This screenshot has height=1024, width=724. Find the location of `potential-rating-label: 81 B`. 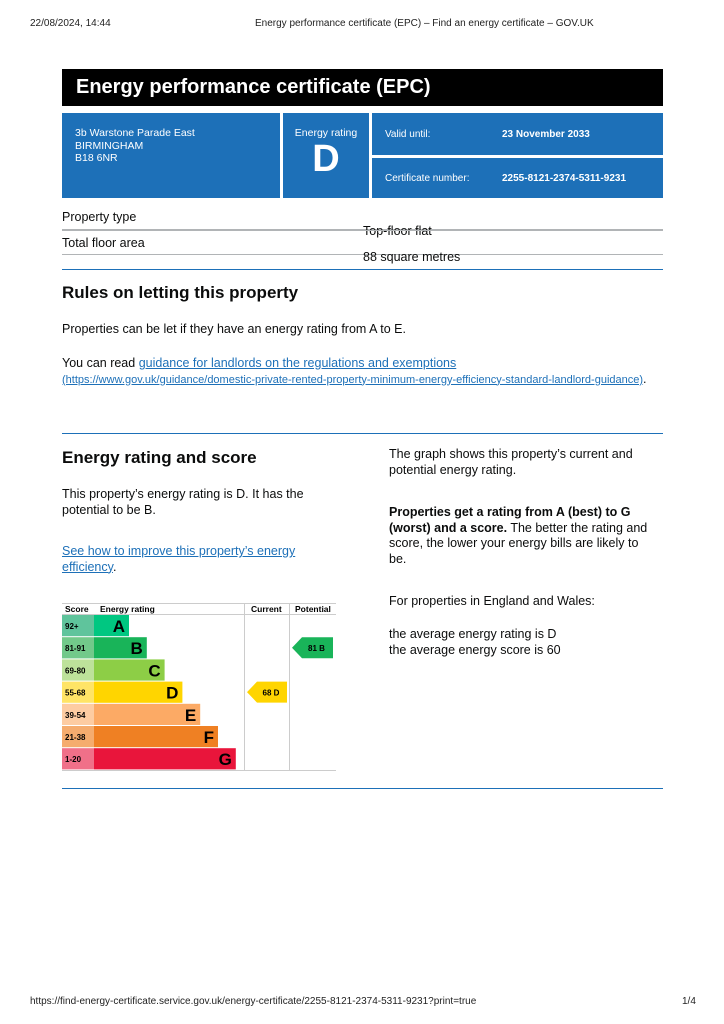

potential-rating-label: 81 B is located at coordinates (316, 648).